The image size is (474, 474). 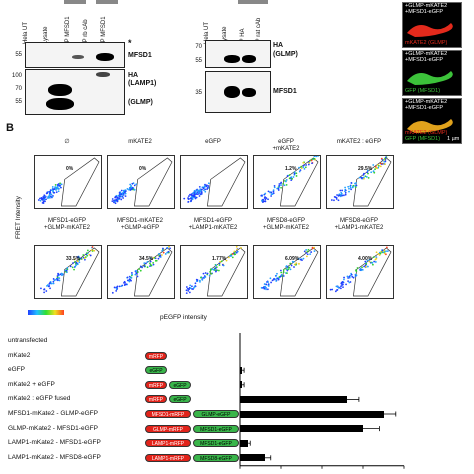 What do you see at coordinates (54, 457) in the screenshot?
I see `bar-category-label: LAMP1-mKate2 - MFSD8-eGFP` at bounding box center [54, 457].